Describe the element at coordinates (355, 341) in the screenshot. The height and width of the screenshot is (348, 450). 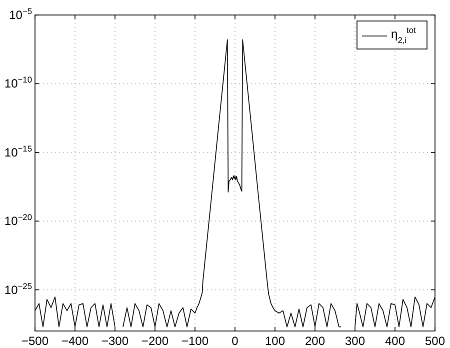
I see `x-tick-label: 300` at that location.